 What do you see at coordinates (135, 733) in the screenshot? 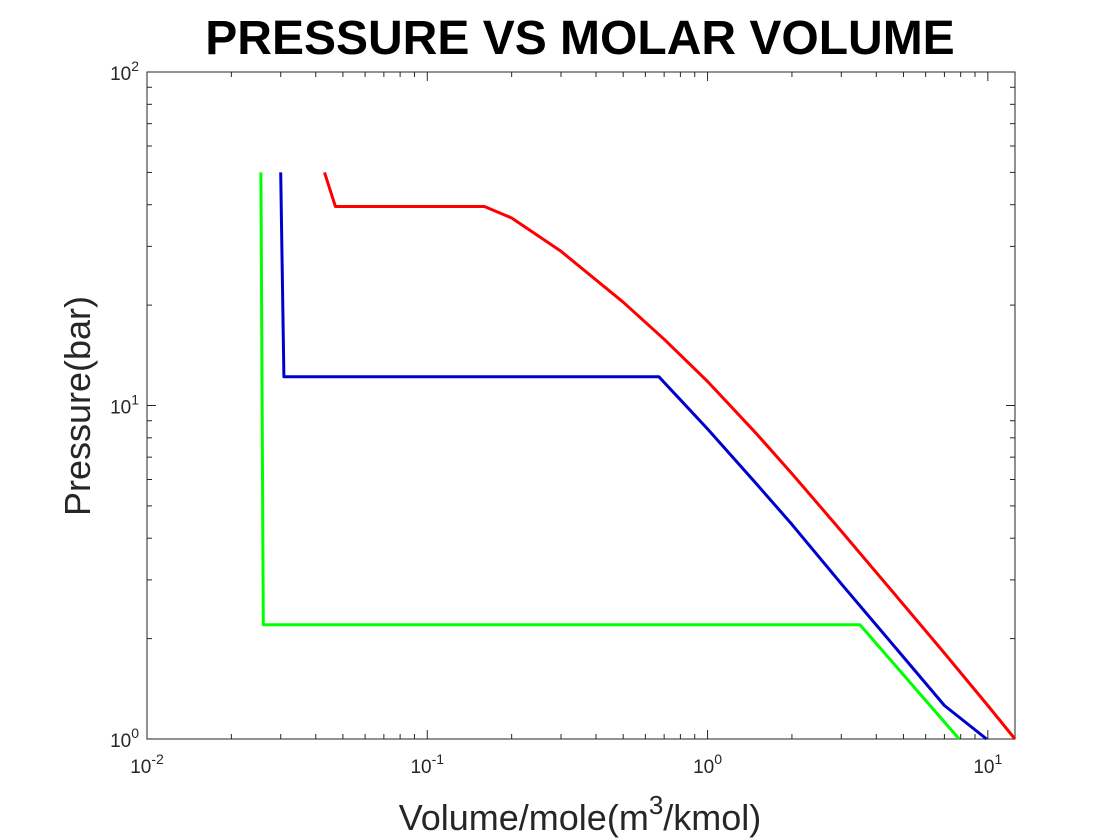
I see `y-tick-label-exponent: 0` at bounding box center [135, 733].